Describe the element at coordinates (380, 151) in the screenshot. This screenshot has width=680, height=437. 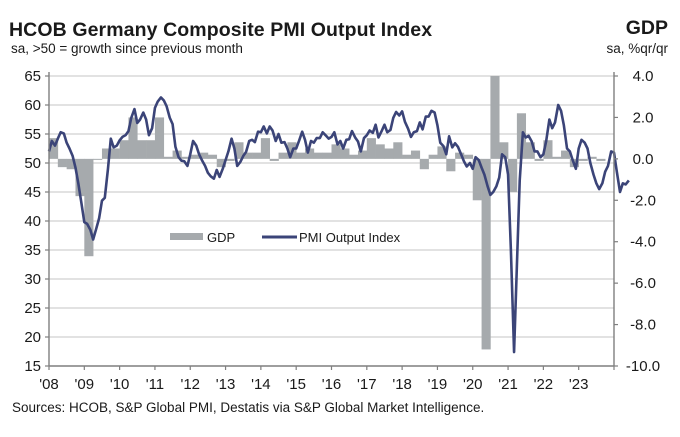
I see `gdp-bar-2017Q2` at that location.